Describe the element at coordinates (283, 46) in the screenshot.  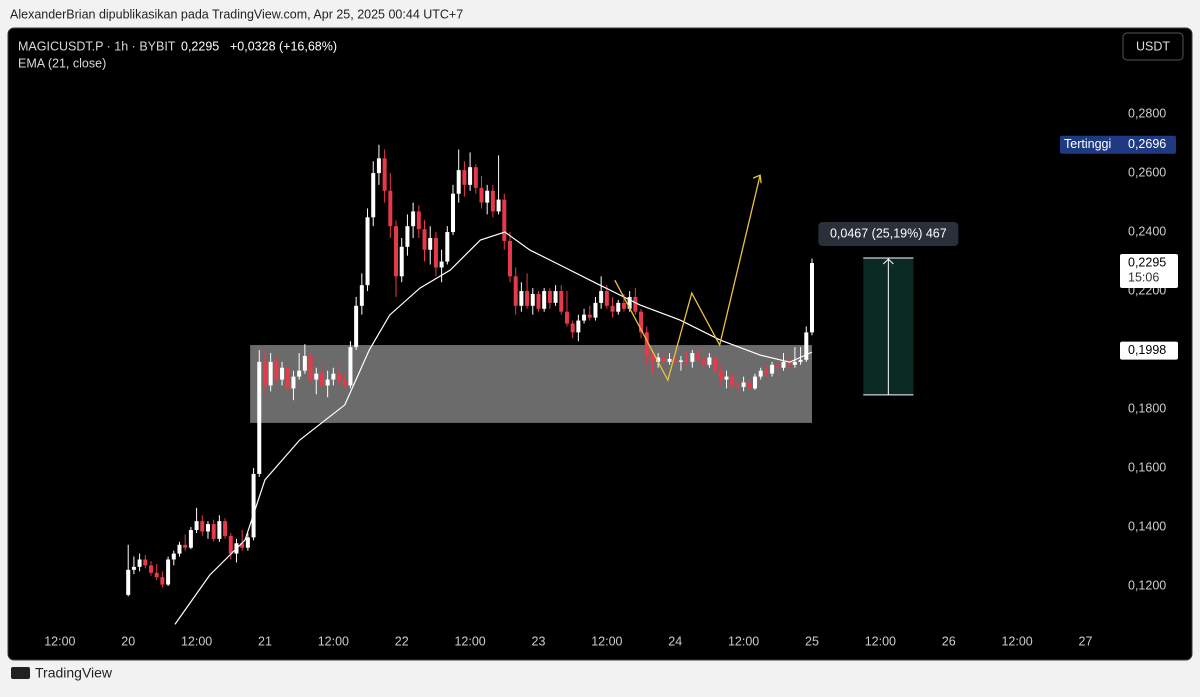
I see `price-change: +0,0328 (+16,68%)` at that location.